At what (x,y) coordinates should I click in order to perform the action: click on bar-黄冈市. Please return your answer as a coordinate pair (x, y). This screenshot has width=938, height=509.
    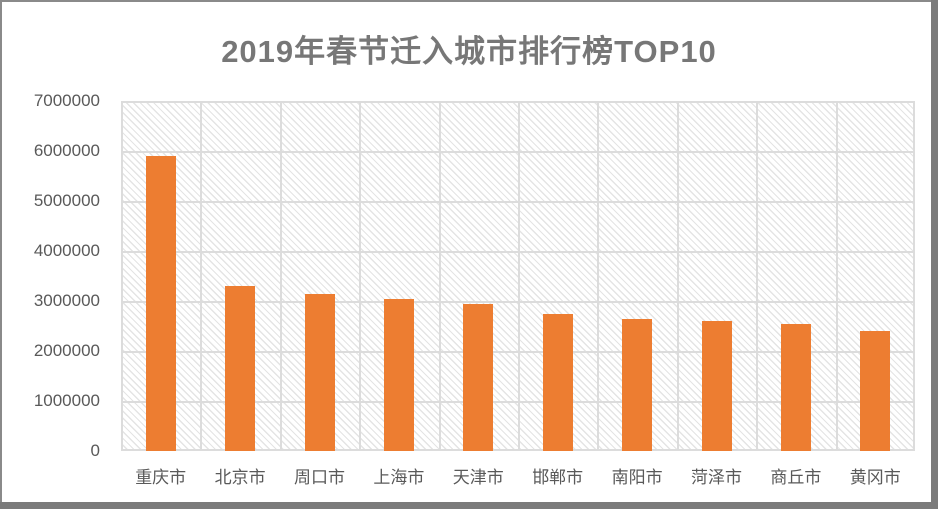
    Looking at the image, I should click on (875, 391).